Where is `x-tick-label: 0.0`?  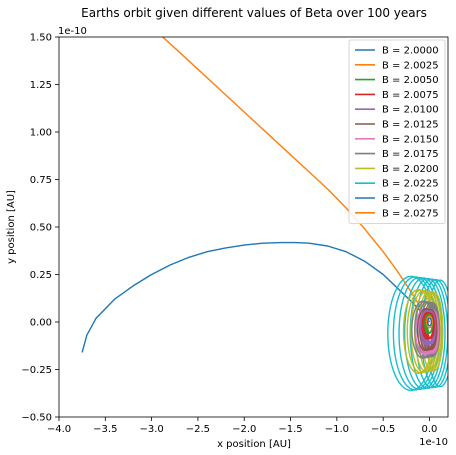
x-tick-label: 0.0 is located at coordinates (430, 429).